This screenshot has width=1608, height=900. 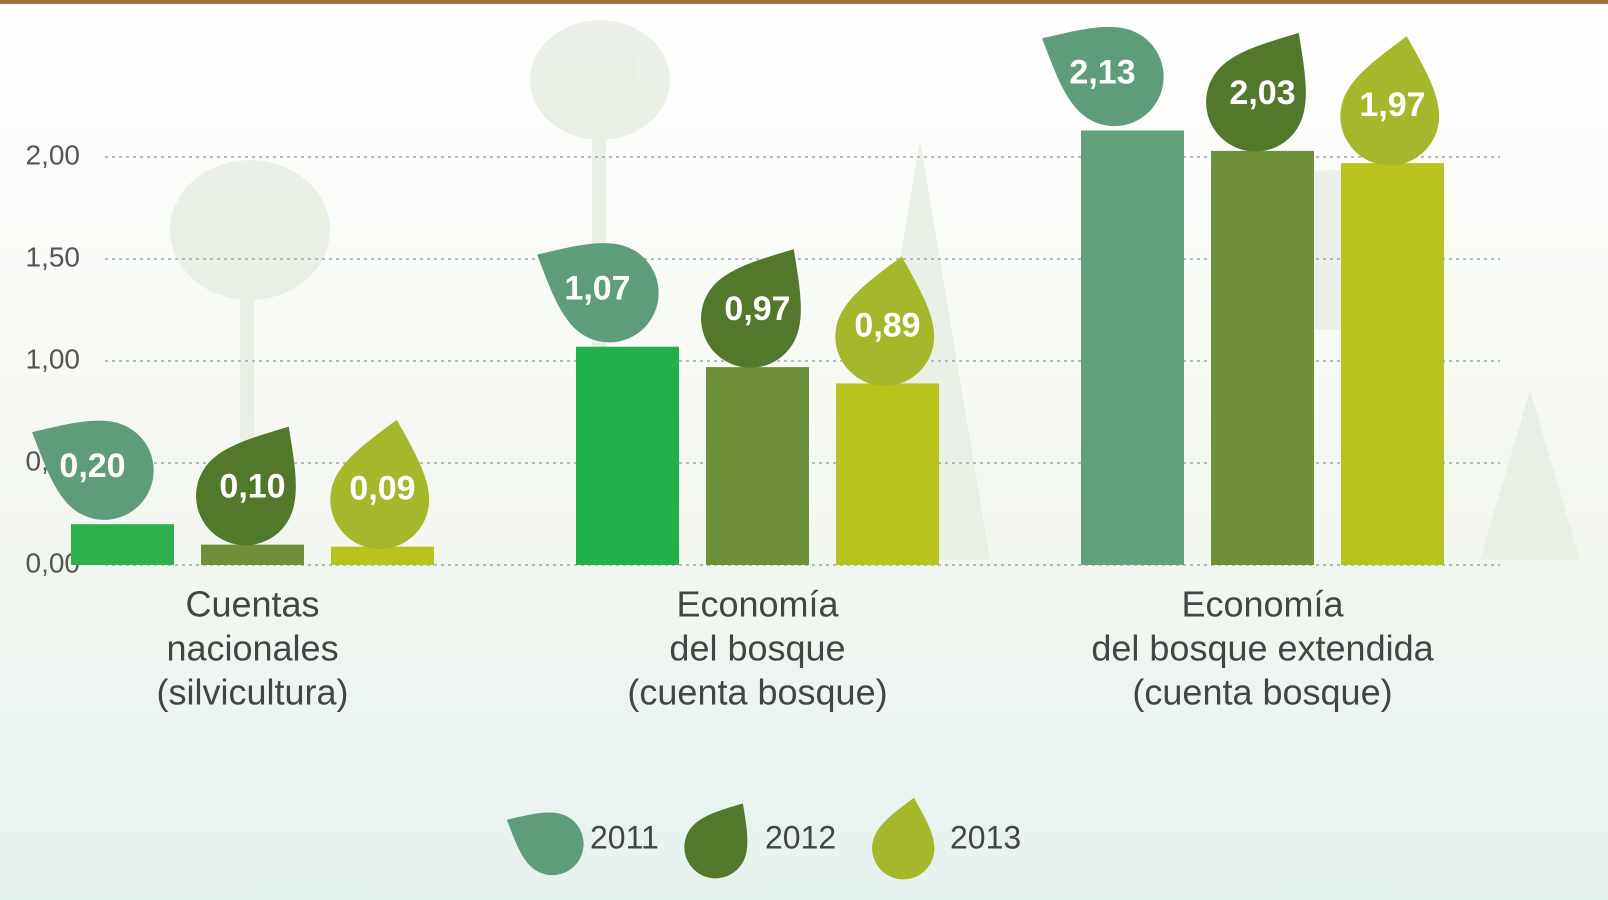 I want to click on legend-item: 2013, so click(x=946, y=838).